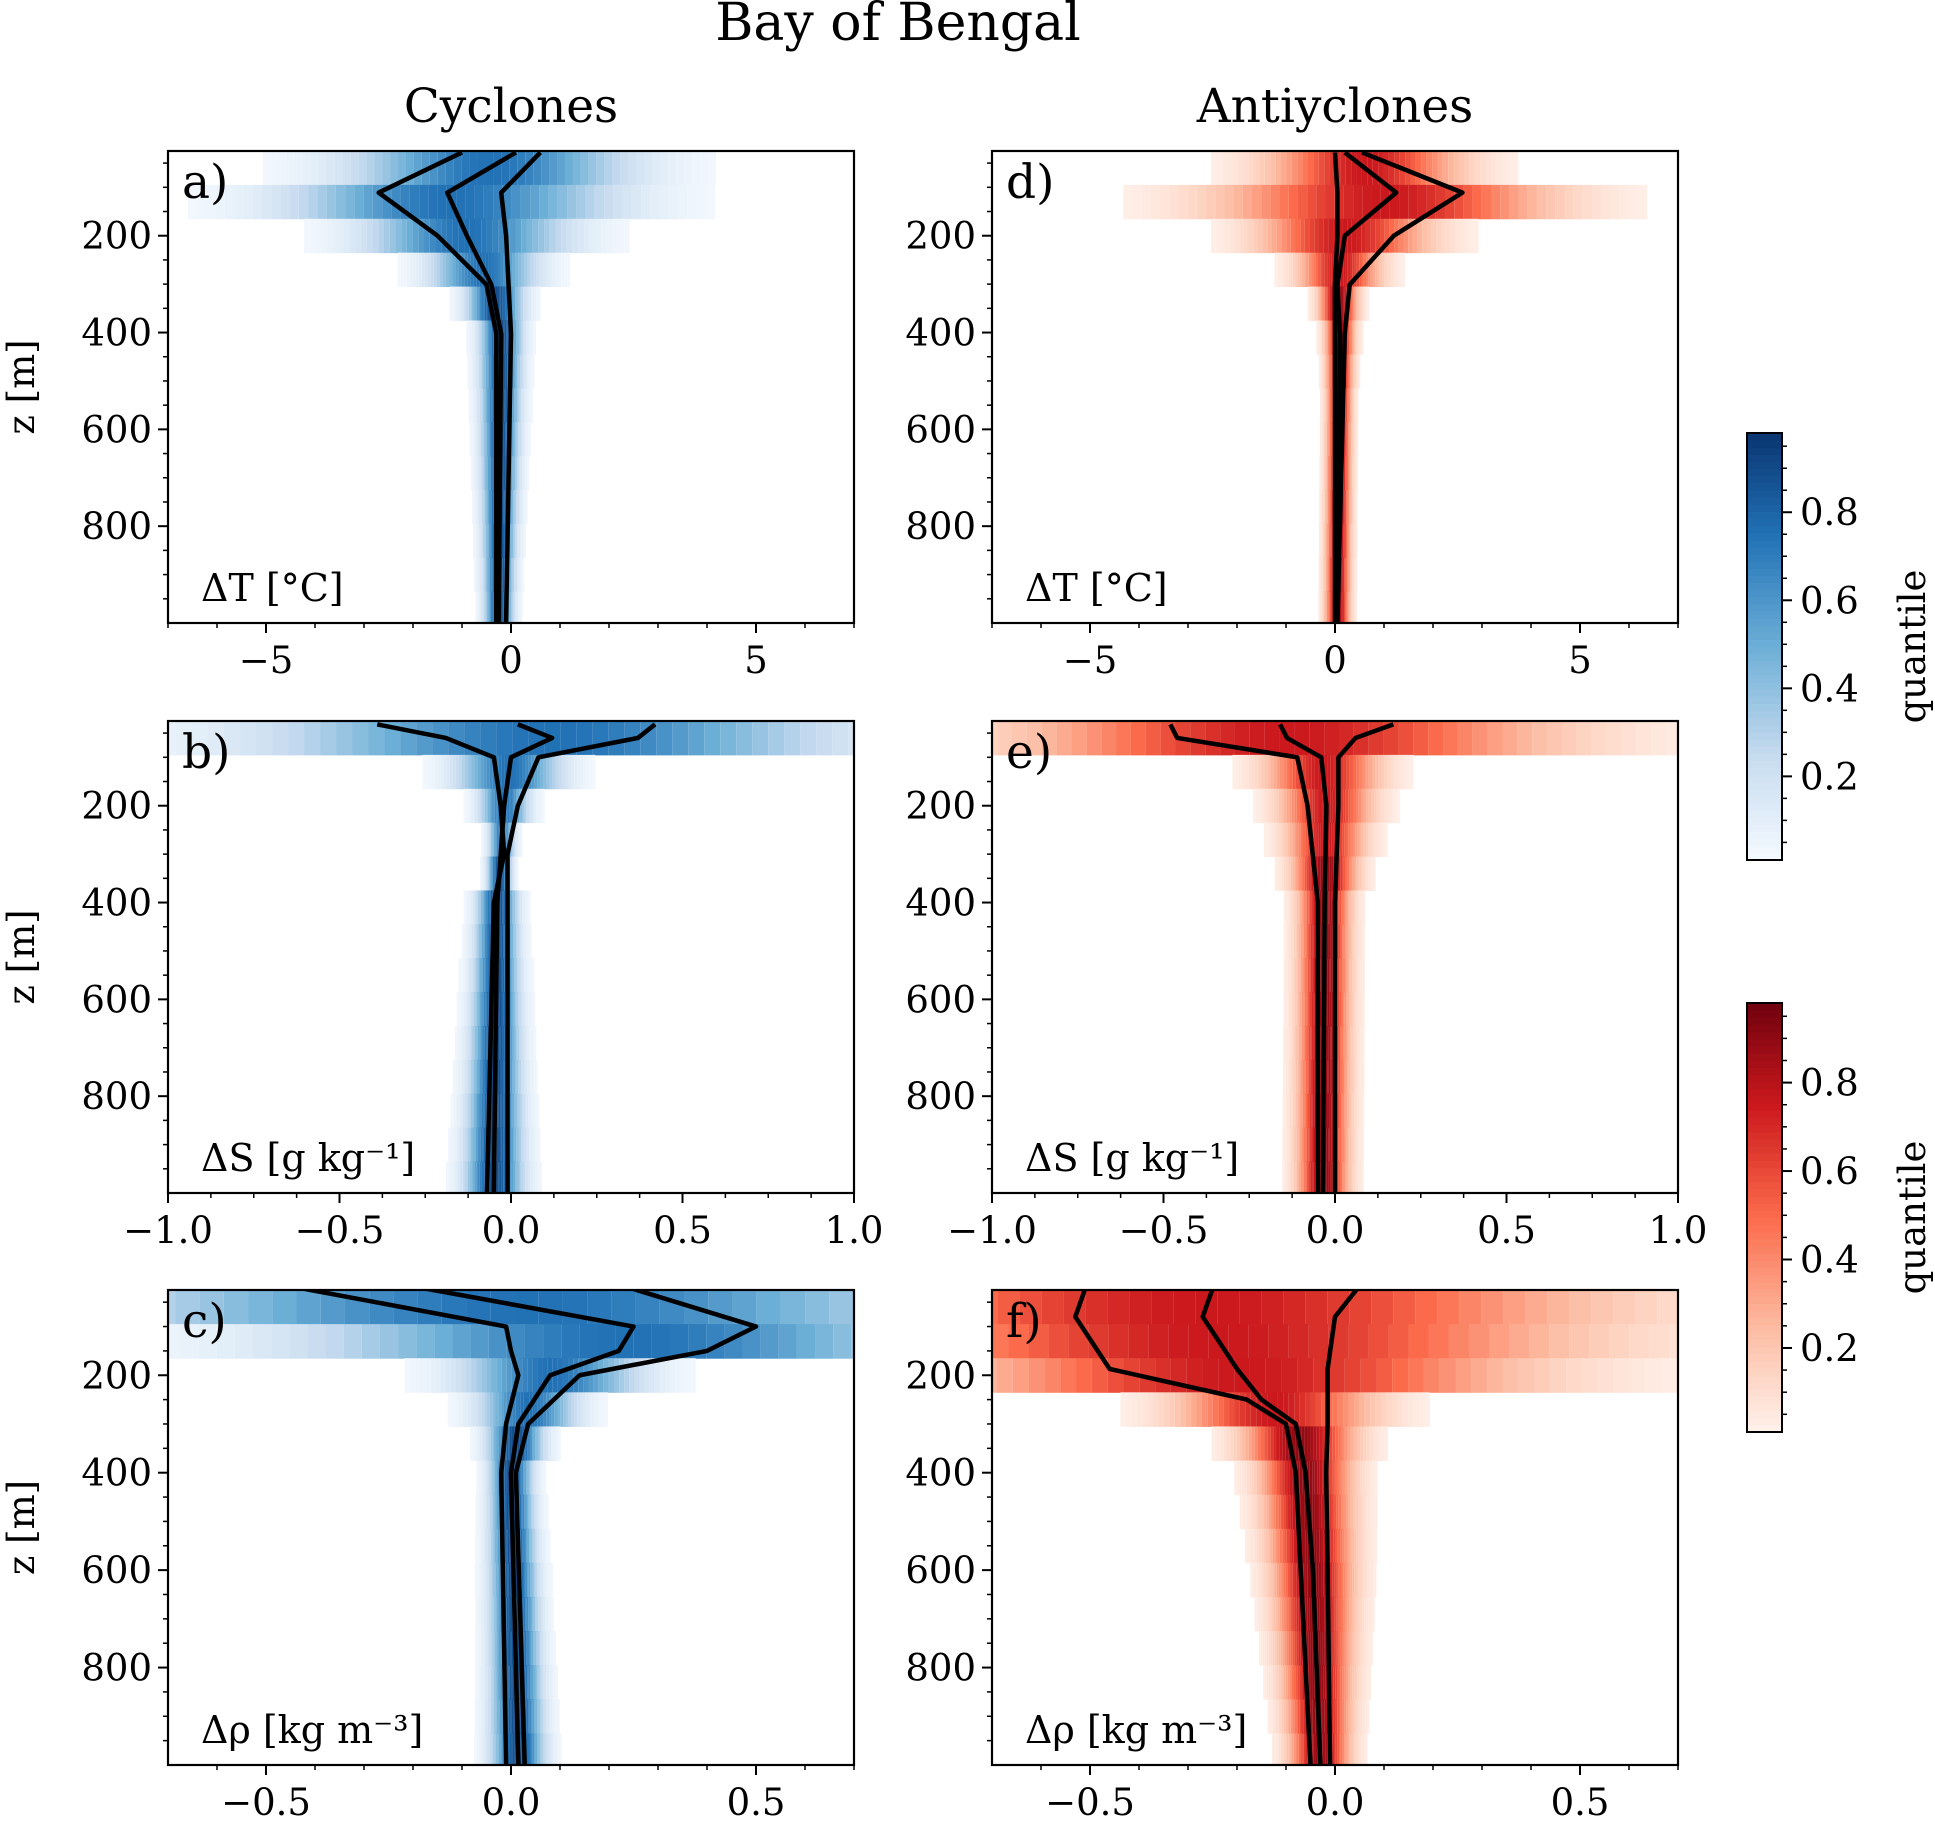 The height and width of the screenshot is (1827, 1935). What do you see at coordinates (854, 1230) in the screenshot?
I see `x-tick-label: 1.0` at bounding box center [854, 1230].